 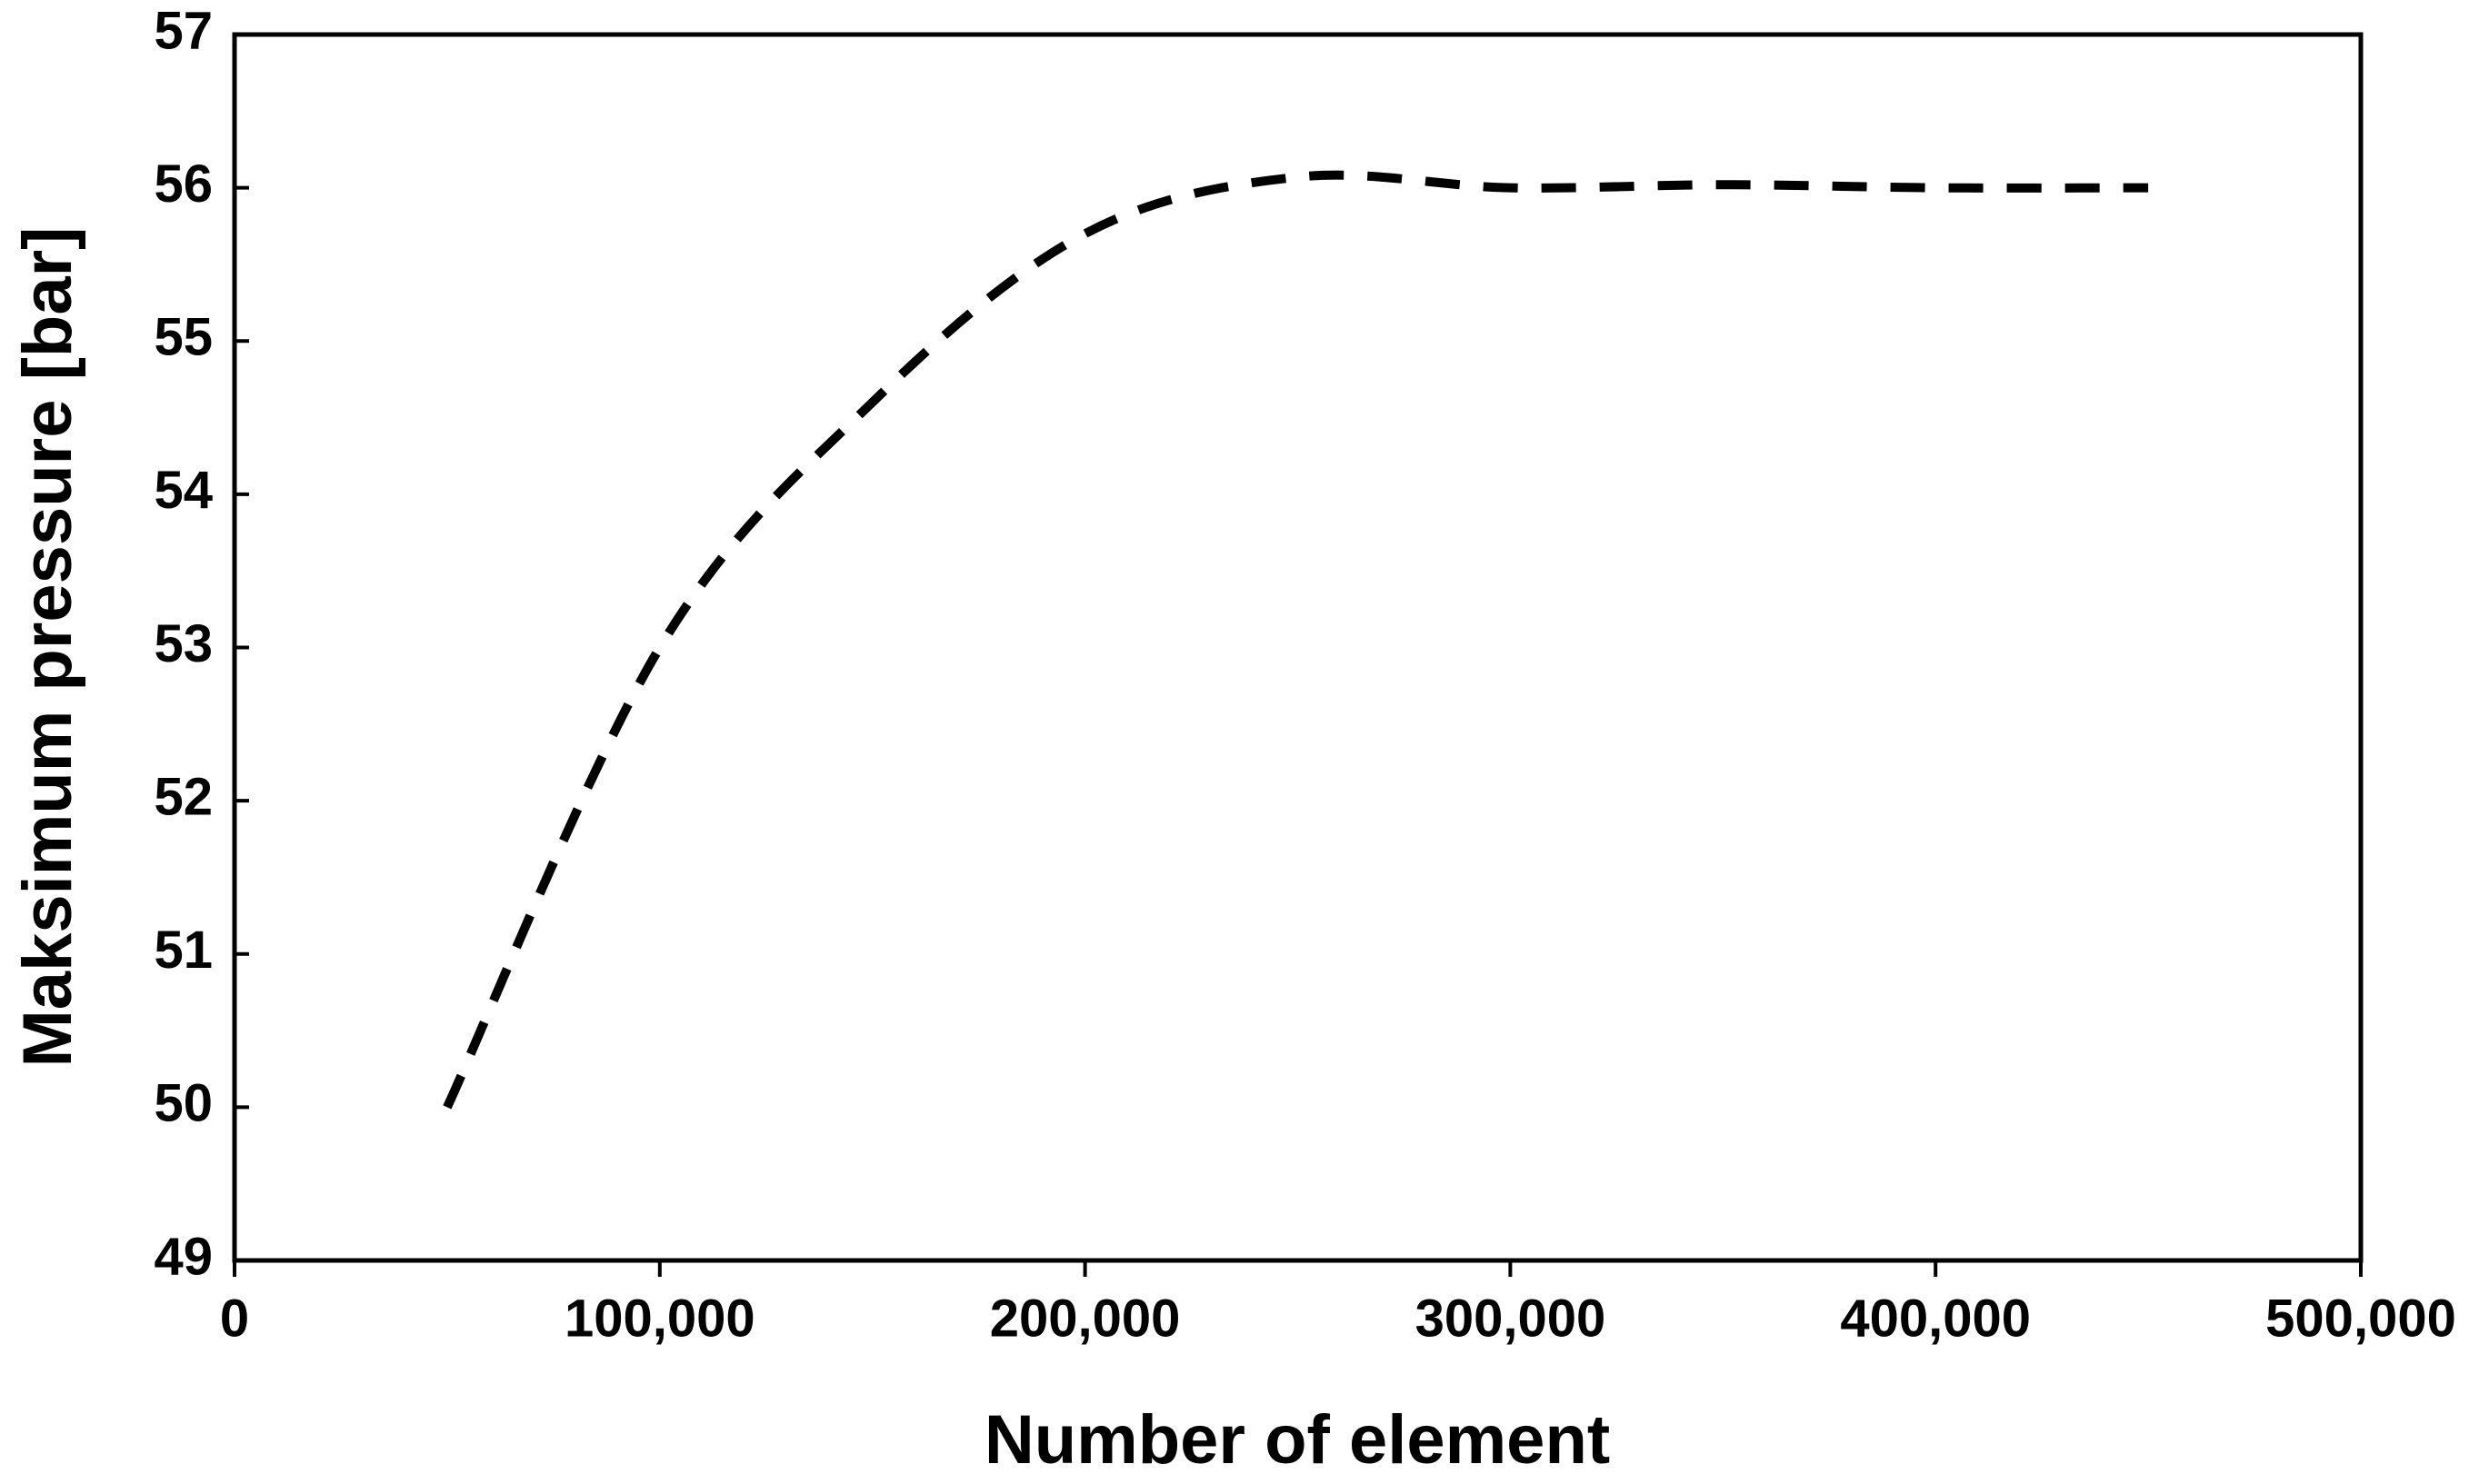 What do you see at coordinates (660, 1318) in the screenshot?
I see `x-tick-label: 100,000` at bounding box center [660, 1318].